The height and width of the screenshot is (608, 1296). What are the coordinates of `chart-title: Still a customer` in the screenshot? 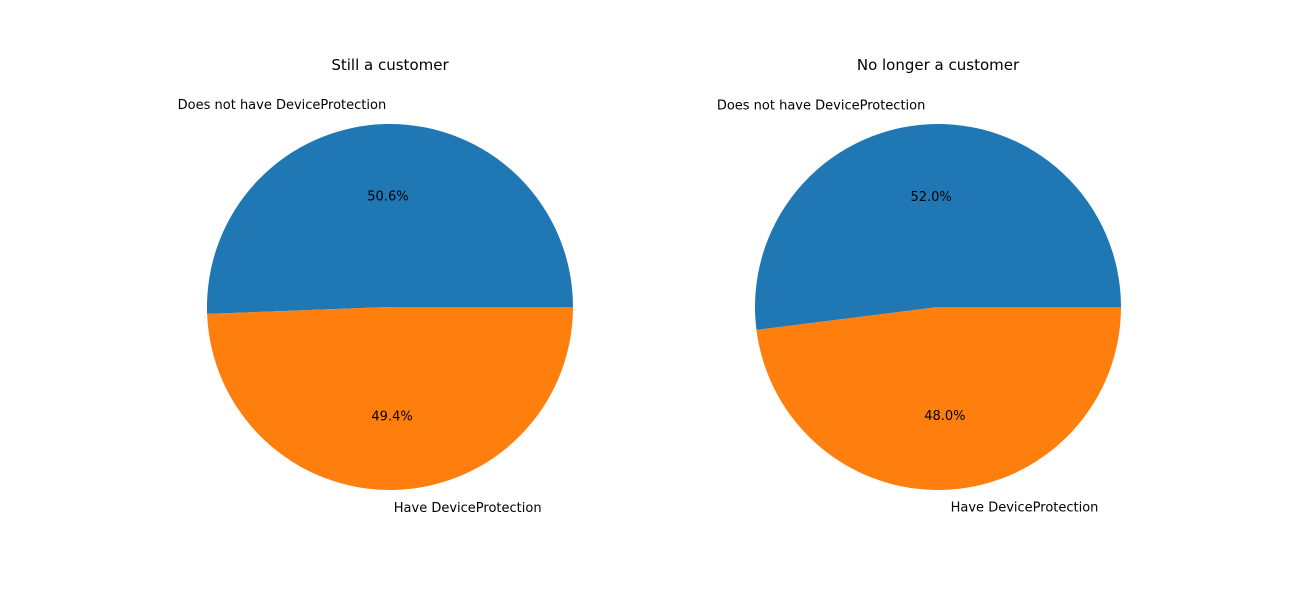 It's located at (390, 65).